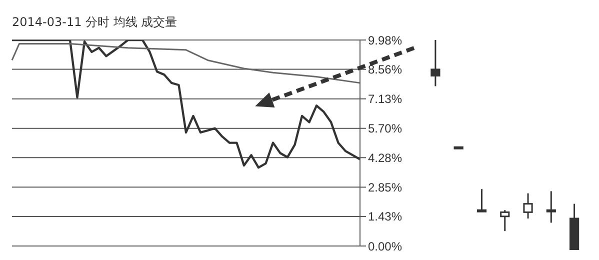  Describe the element at coordinates (385, 246) in the screenshot. I see `y-tick-label: 0.00%` at that location.